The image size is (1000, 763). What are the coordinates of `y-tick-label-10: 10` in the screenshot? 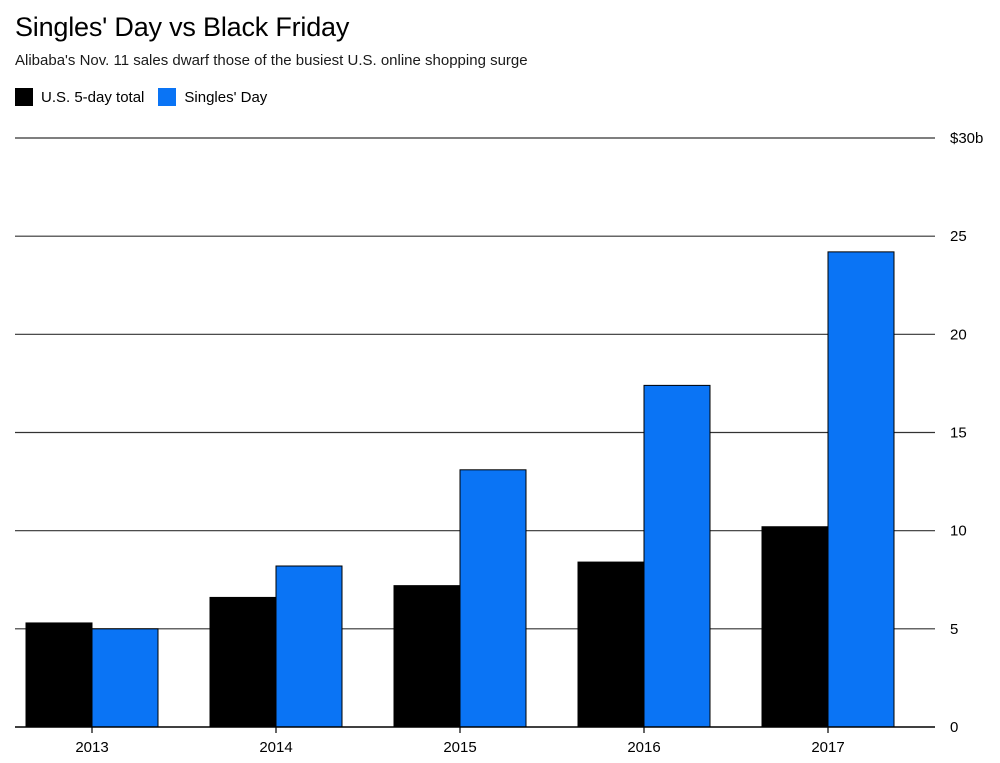 It's located at (958, 531).